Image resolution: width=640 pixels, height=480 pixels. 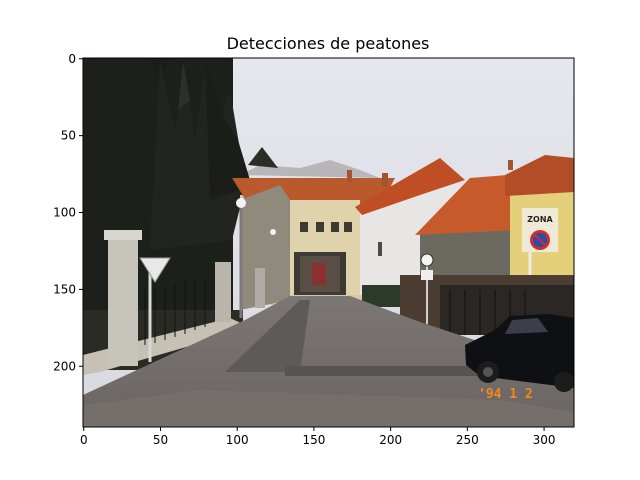 I want to click on x-tick-label: 300, so click(x=544, y=440).